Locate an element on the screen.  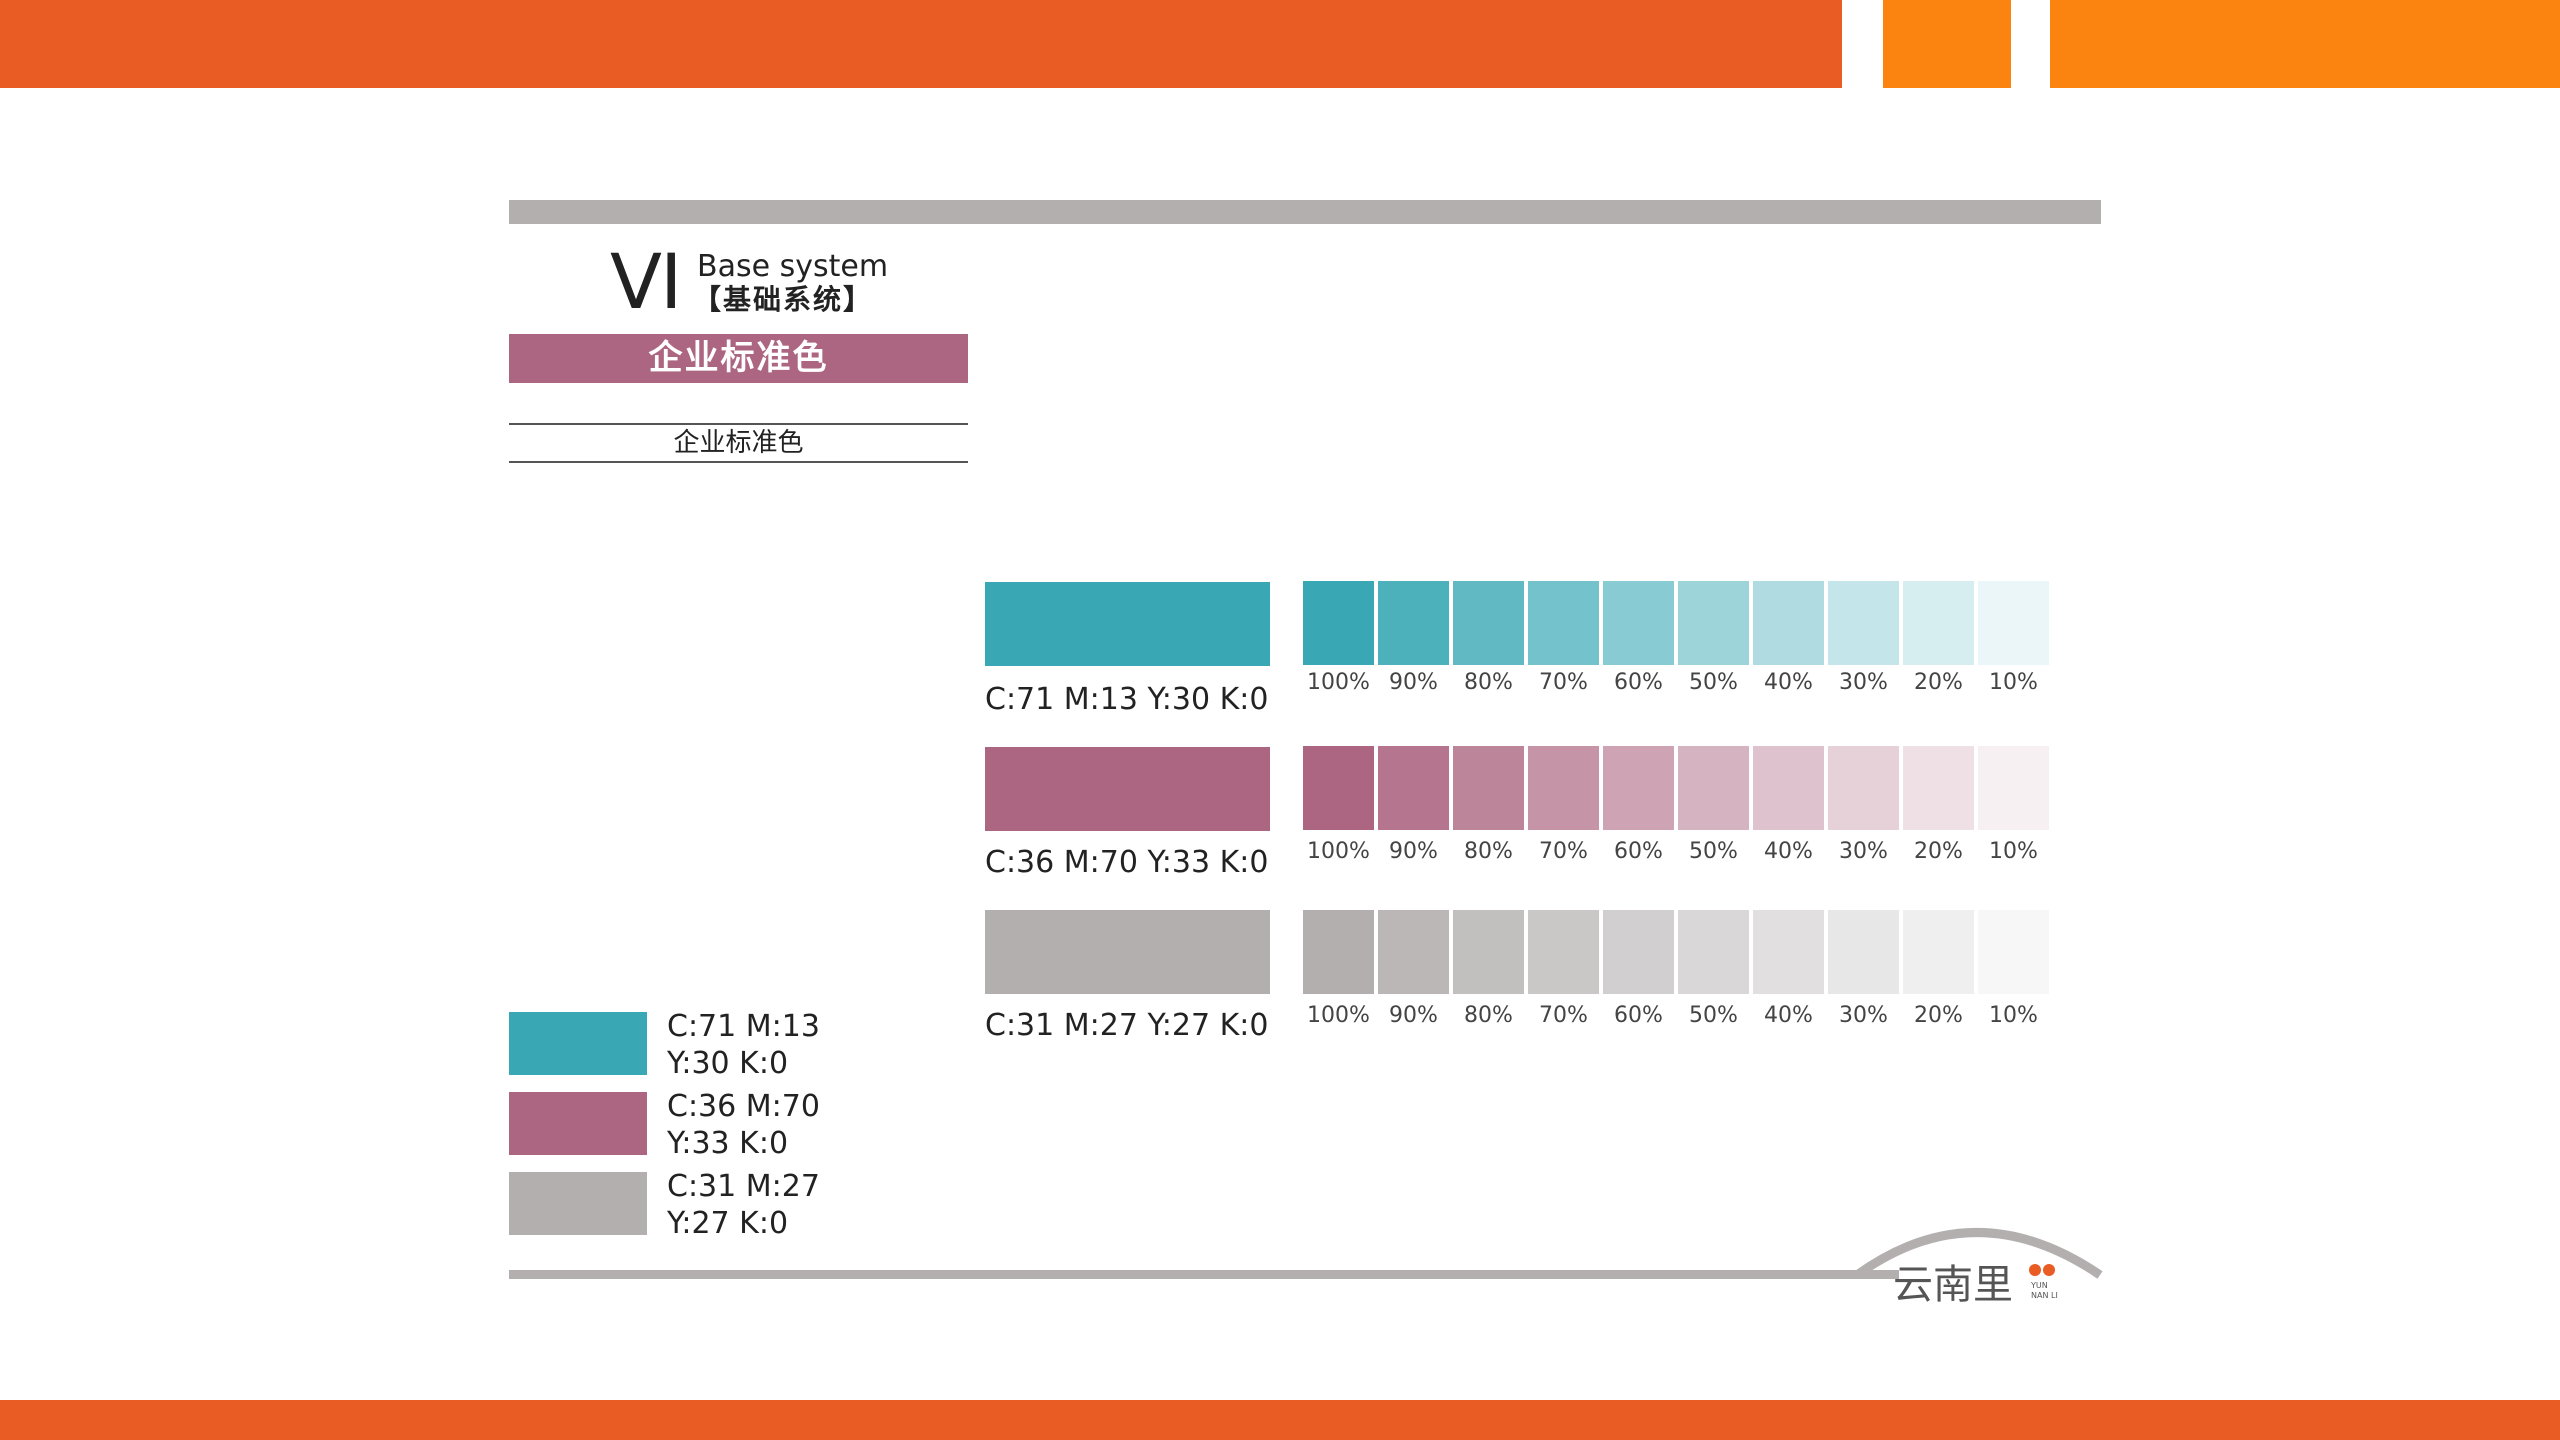
legend-line: C:36 M:70 is located at coordinates (743, 1106).